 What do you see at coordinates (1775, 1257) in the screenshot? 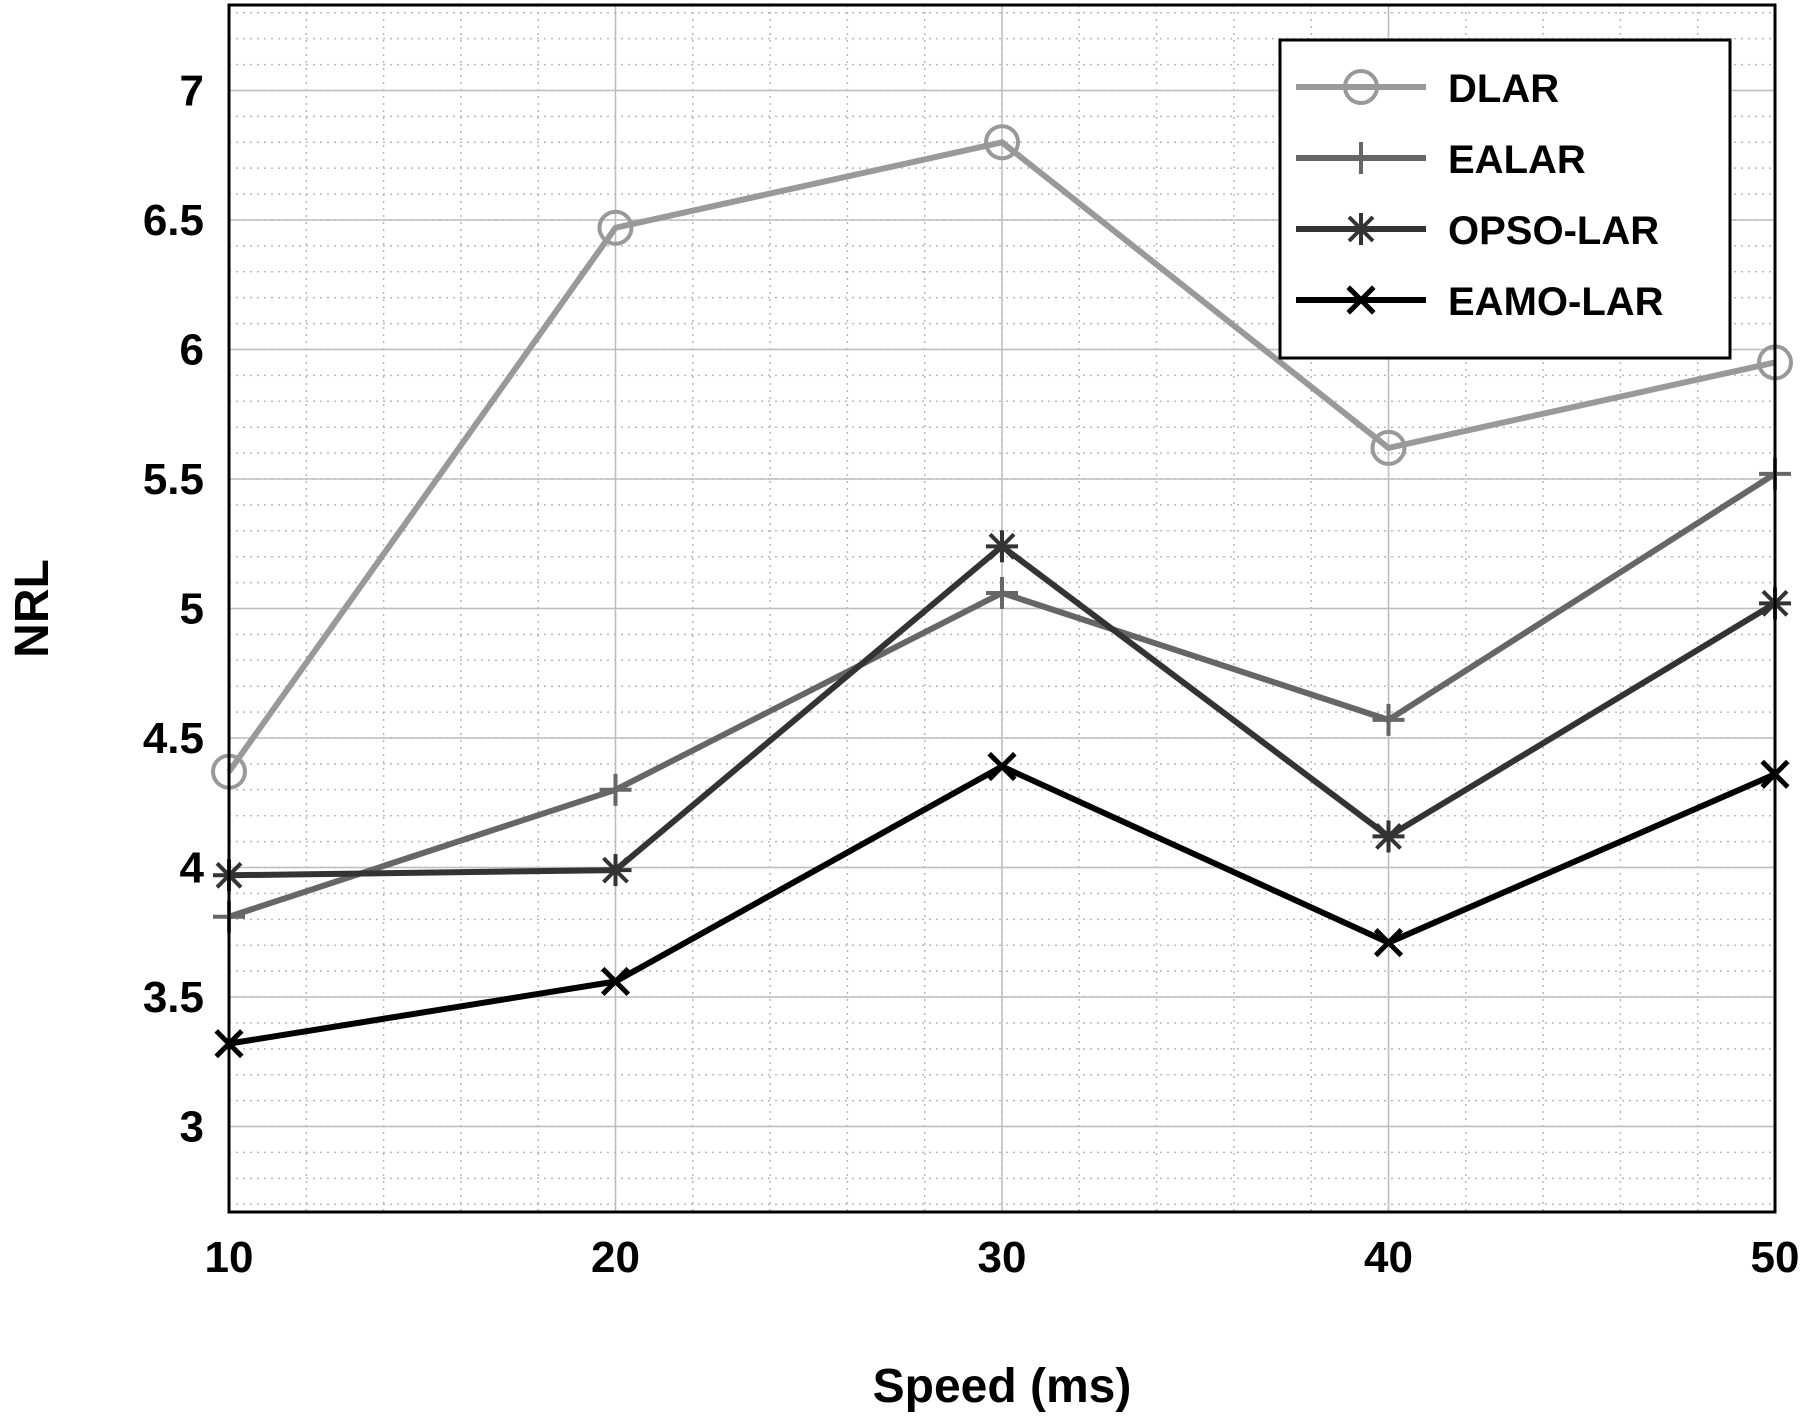
I see `x-tick-label: 50` at bounding box center [1775, 1257].